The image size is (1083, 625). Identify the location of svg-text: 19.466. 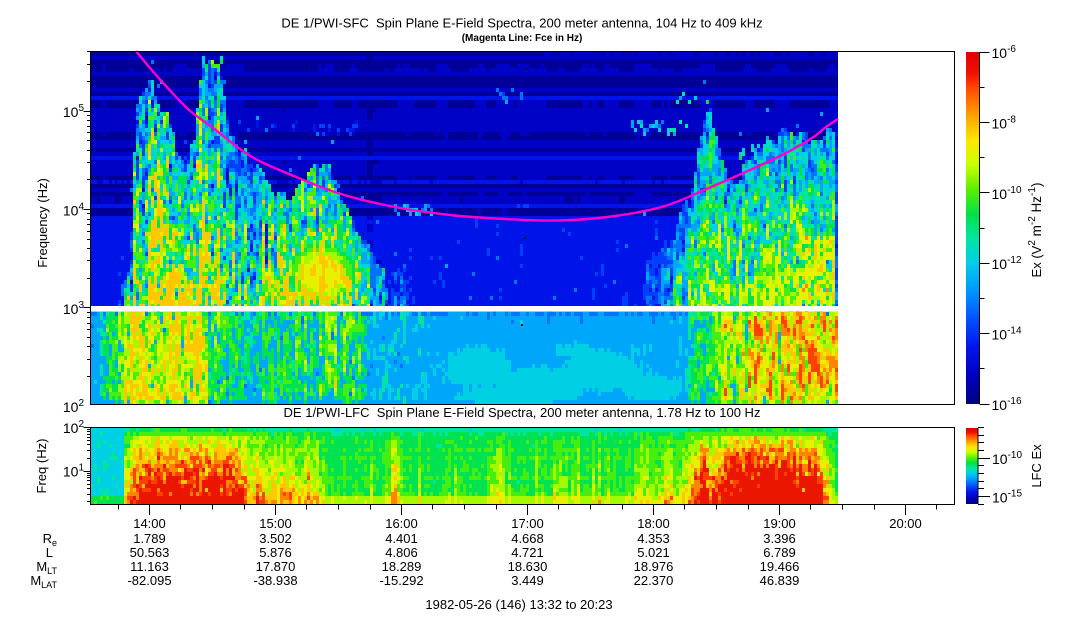
(780, 566).